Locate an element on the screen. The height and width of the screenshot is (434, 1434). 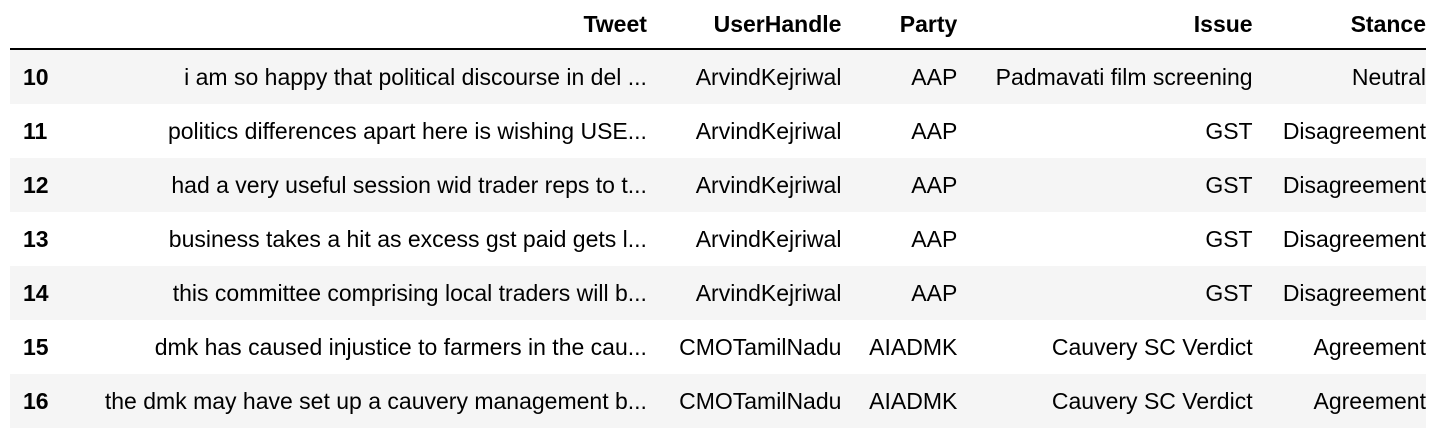
row-index: 12 is located at coordinates (36, 184).